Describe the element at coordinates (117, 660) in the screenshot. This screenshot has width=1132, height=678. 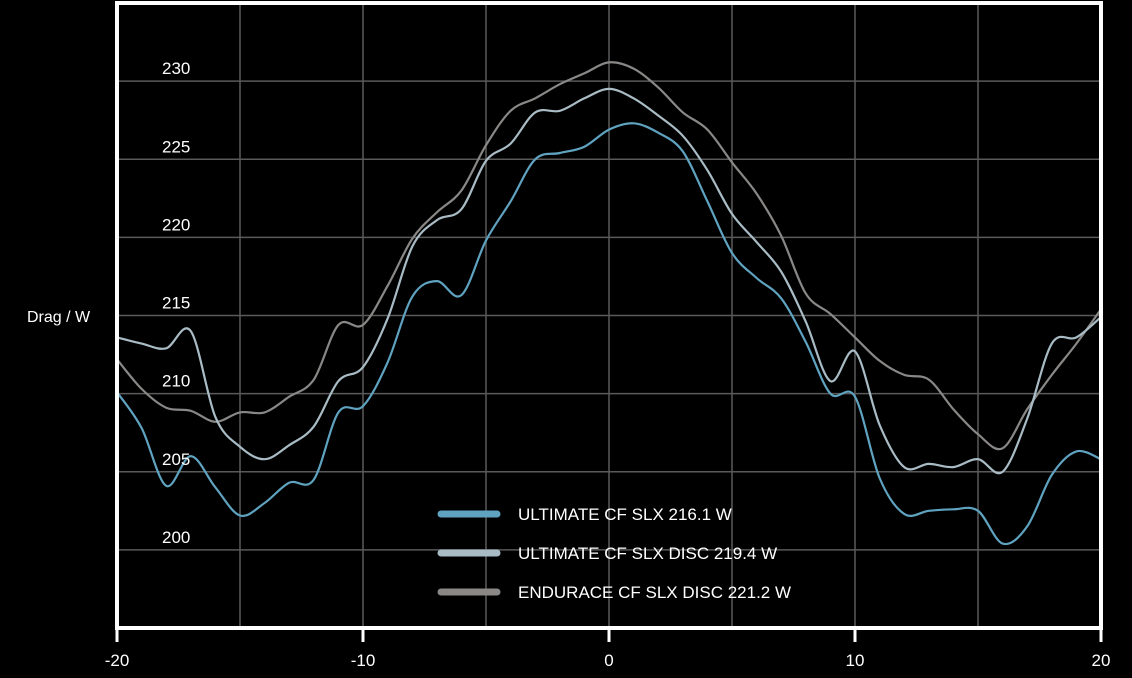
I see `x-tick-label: -20` at that location.